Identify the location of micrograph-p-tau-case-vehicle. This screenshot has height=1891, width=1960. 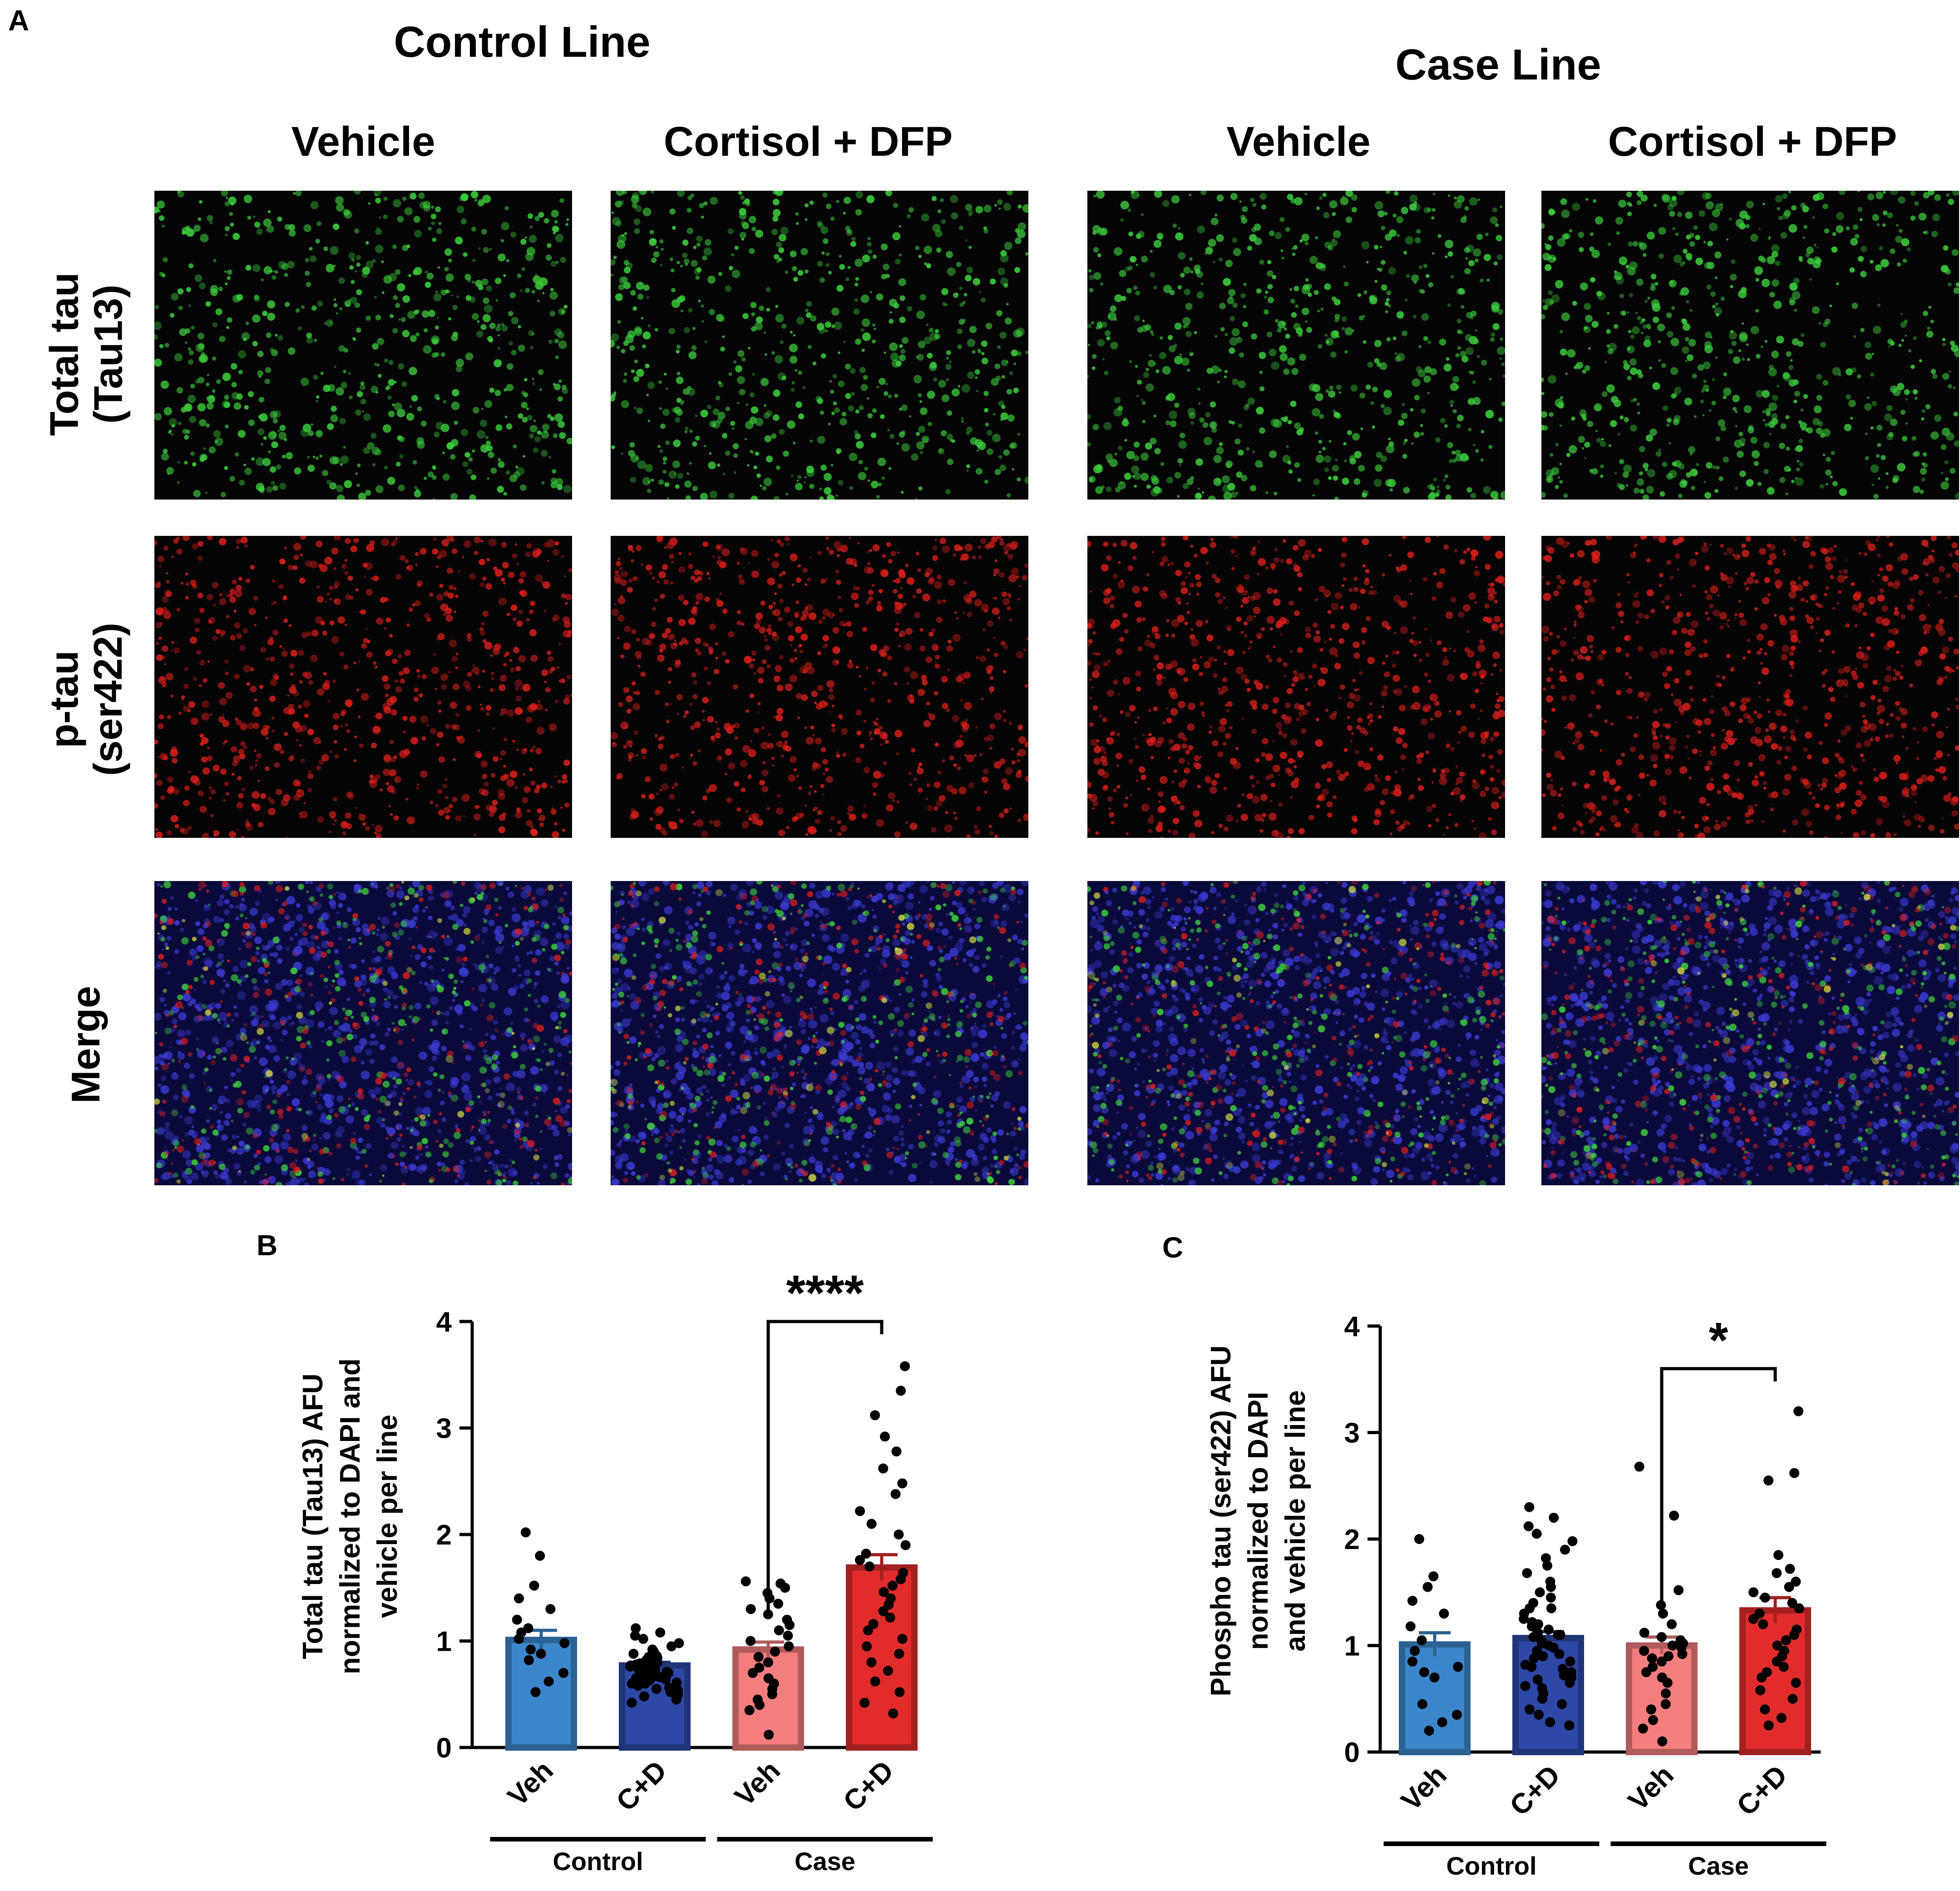
(1296, 687).